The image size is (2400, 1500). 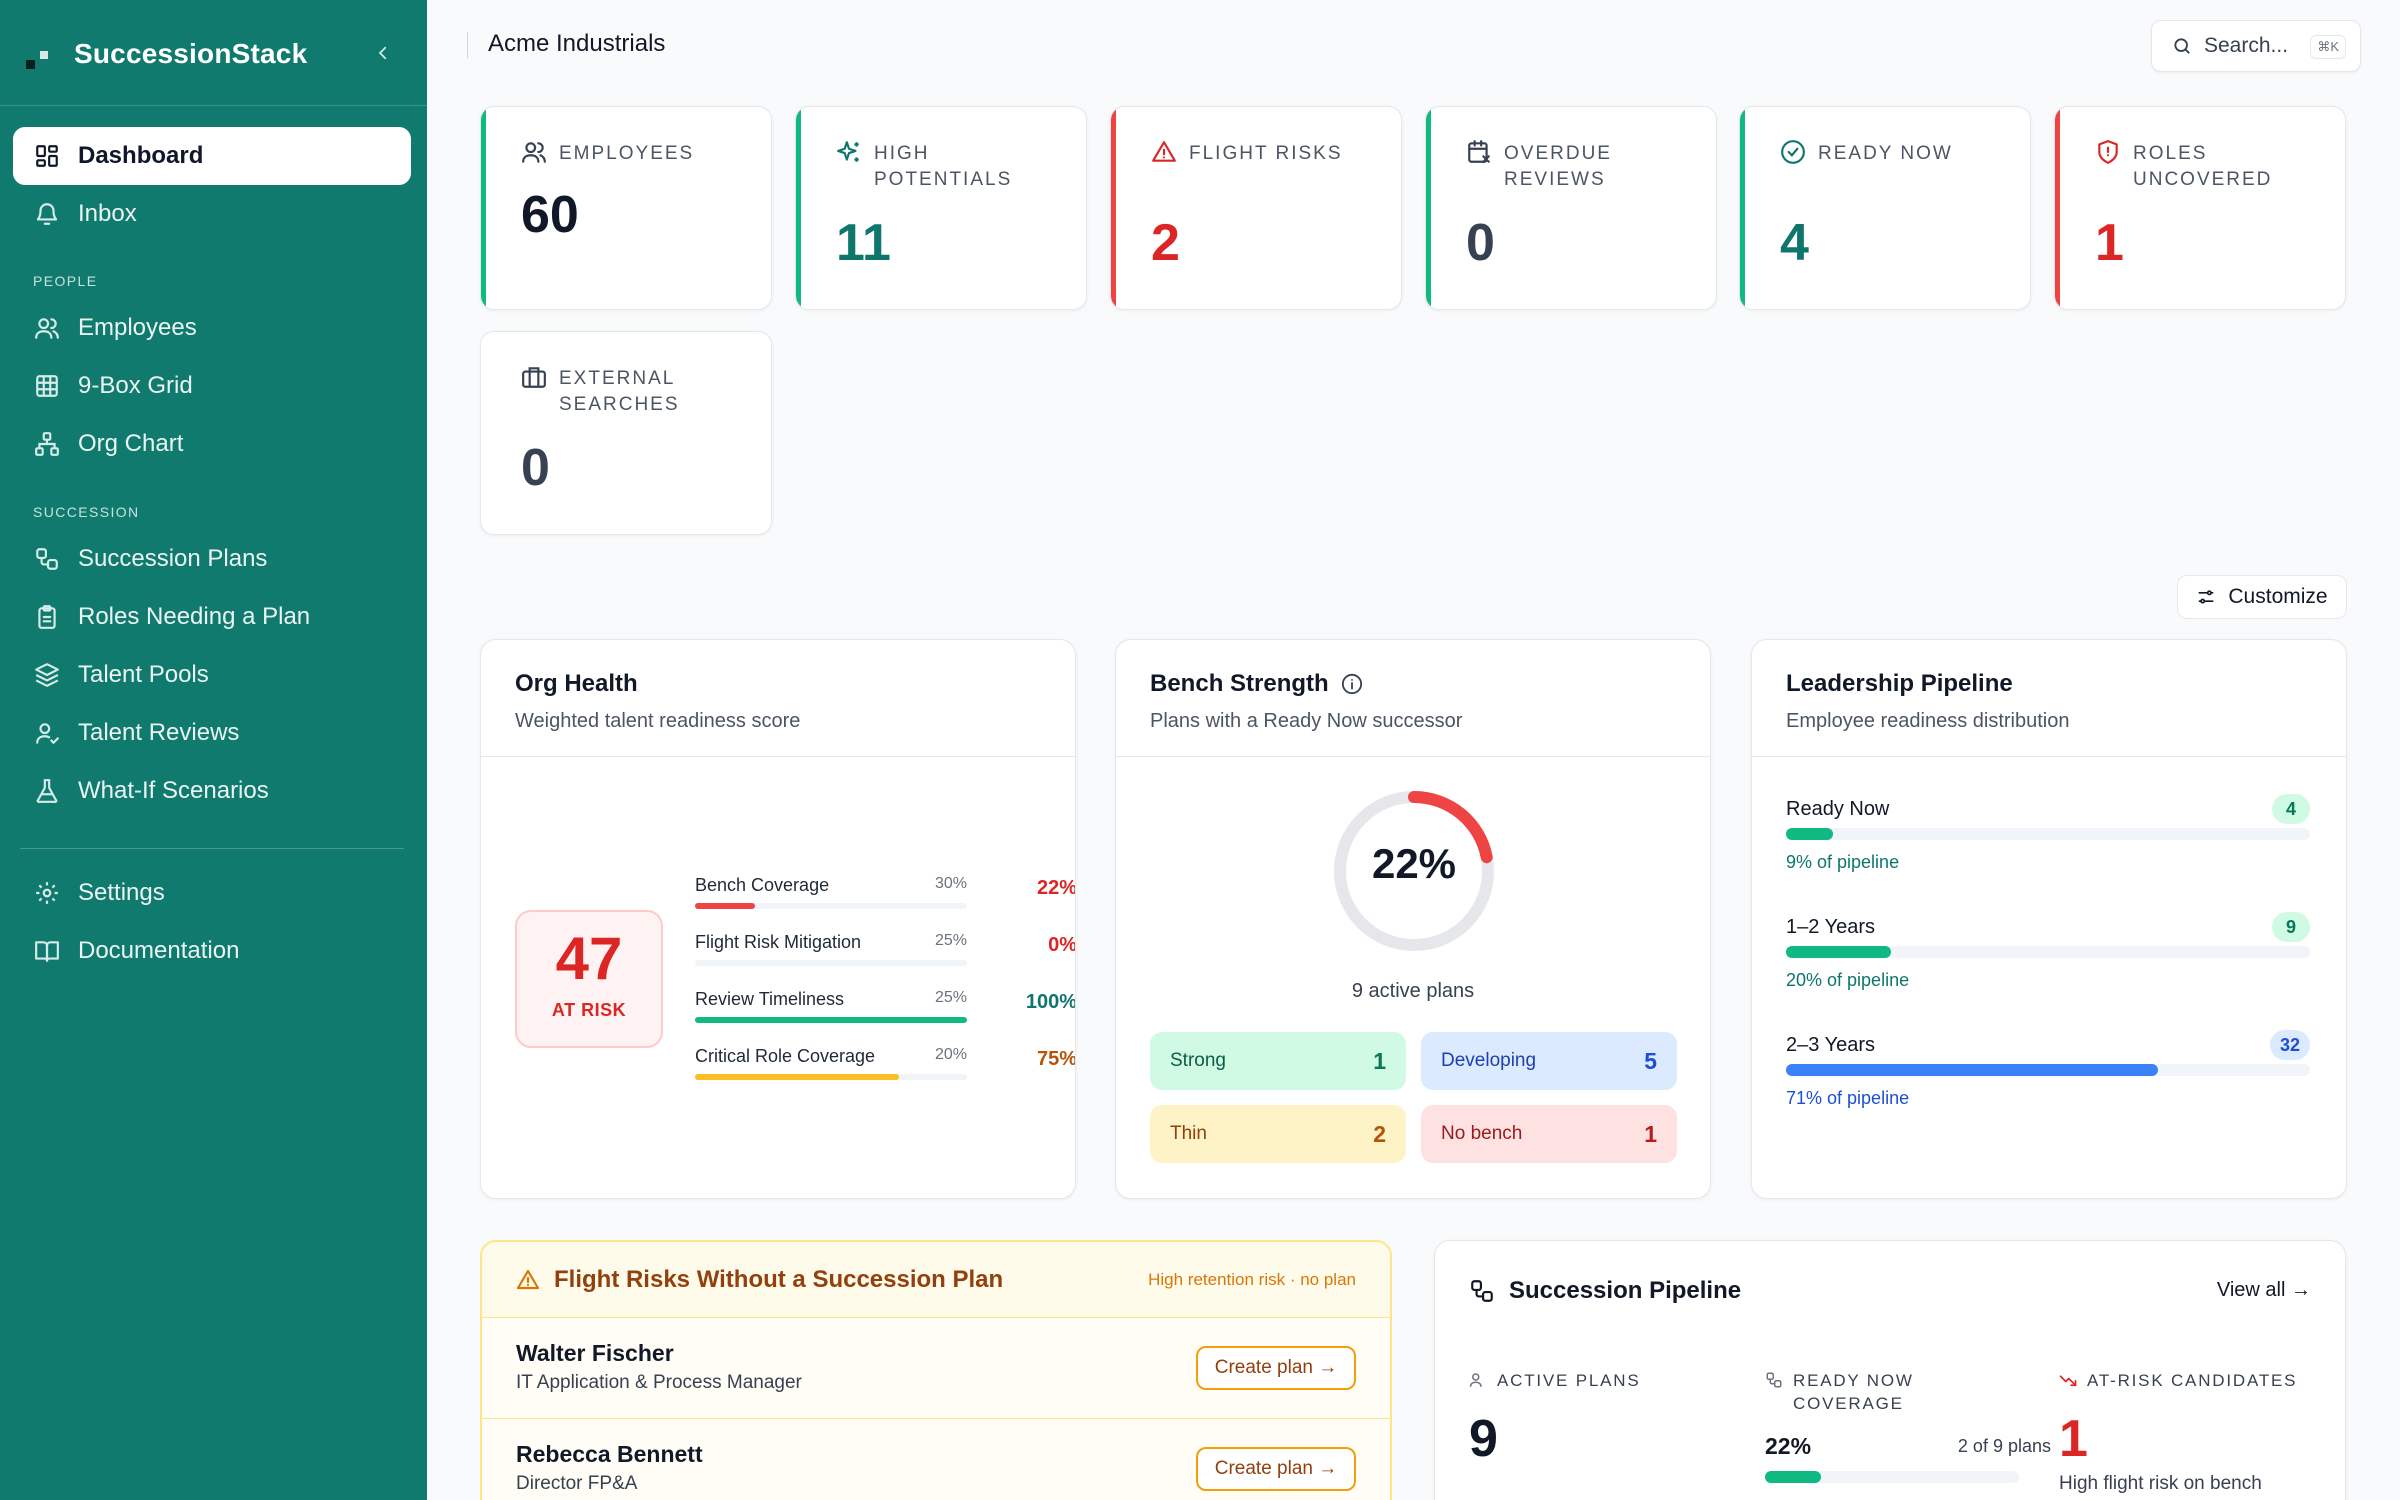 I want to click on bench-chip-developing: Developing 5, so click(x=1549, y=1061).